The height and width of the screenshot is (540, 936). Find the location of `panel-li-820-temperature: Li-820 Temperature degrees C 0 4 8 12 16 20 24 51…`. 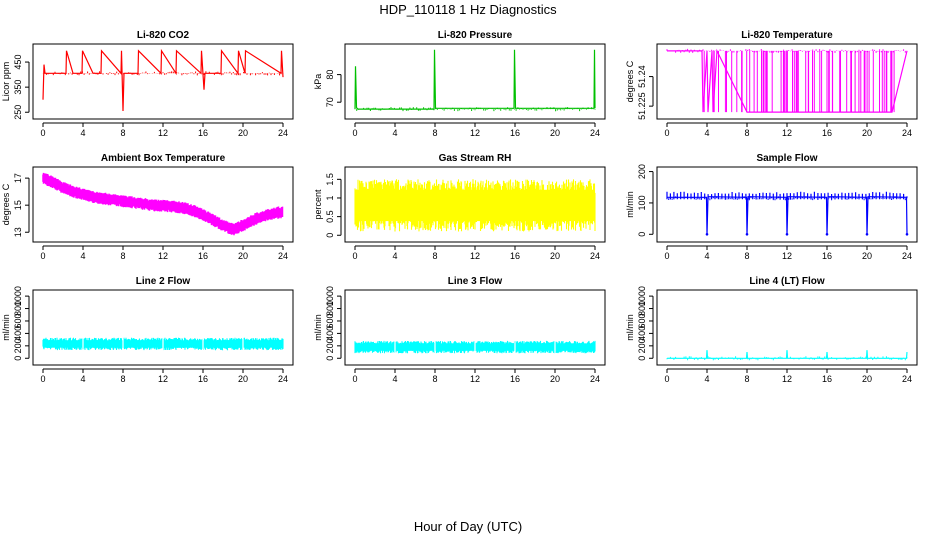

panel-li-820-temperature: Li-820 Temperature degrees C 0 4 8 12 16 20 24 51… is located at coordinates (771, 84).